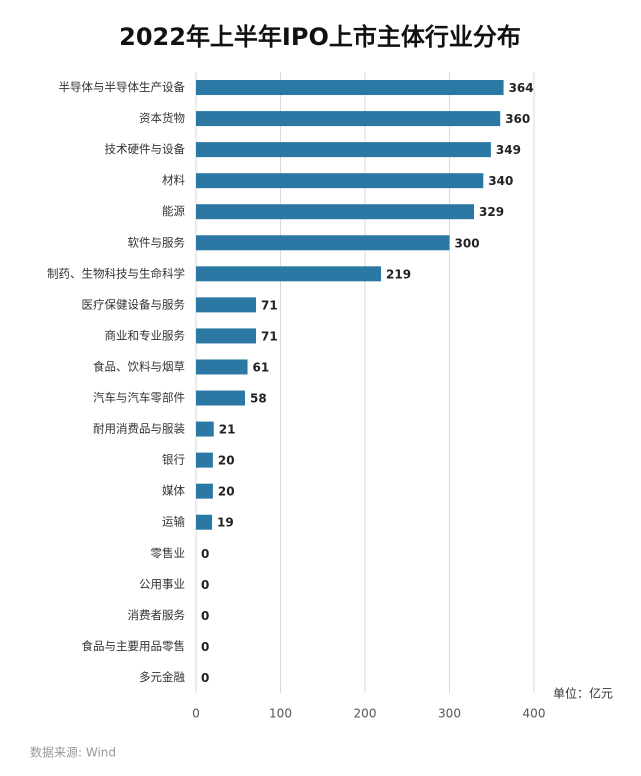 Image resolution: width=641 pixels, height=776 pixels. What do you see at coordinates (467, 243) in the screenshot?
I see `value-label: 300` at bounding box center [467, 243].